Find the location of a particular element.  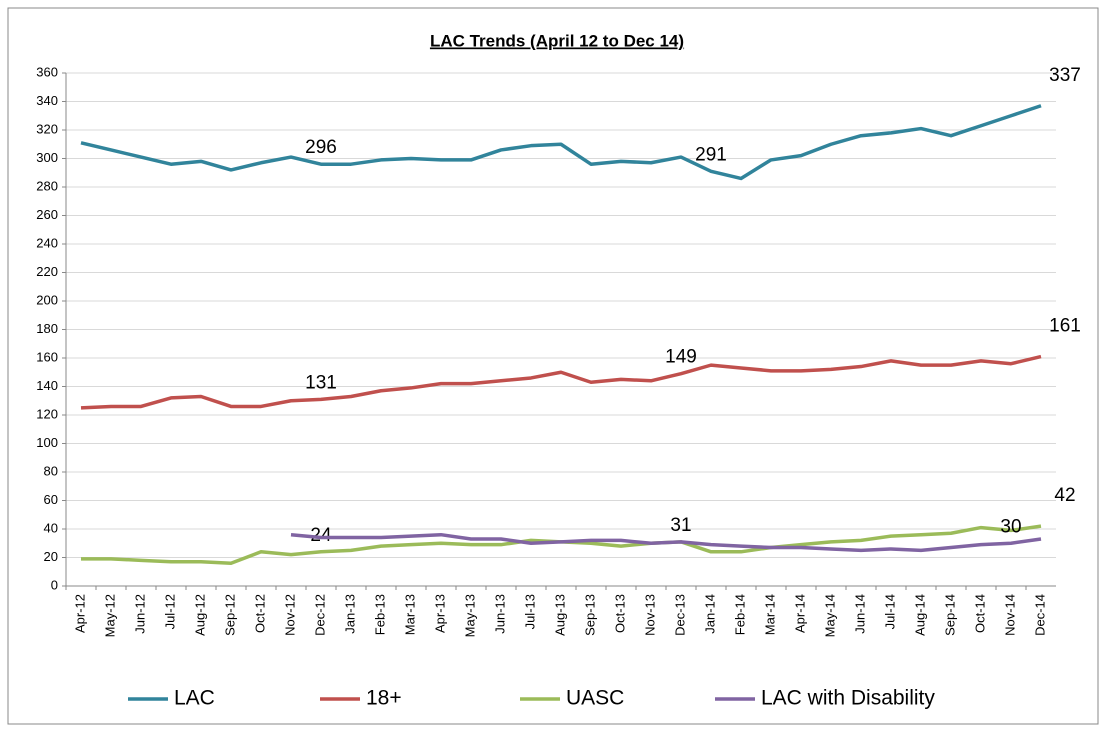

y-tick-label: 100 is located at coordinates (47, 442).